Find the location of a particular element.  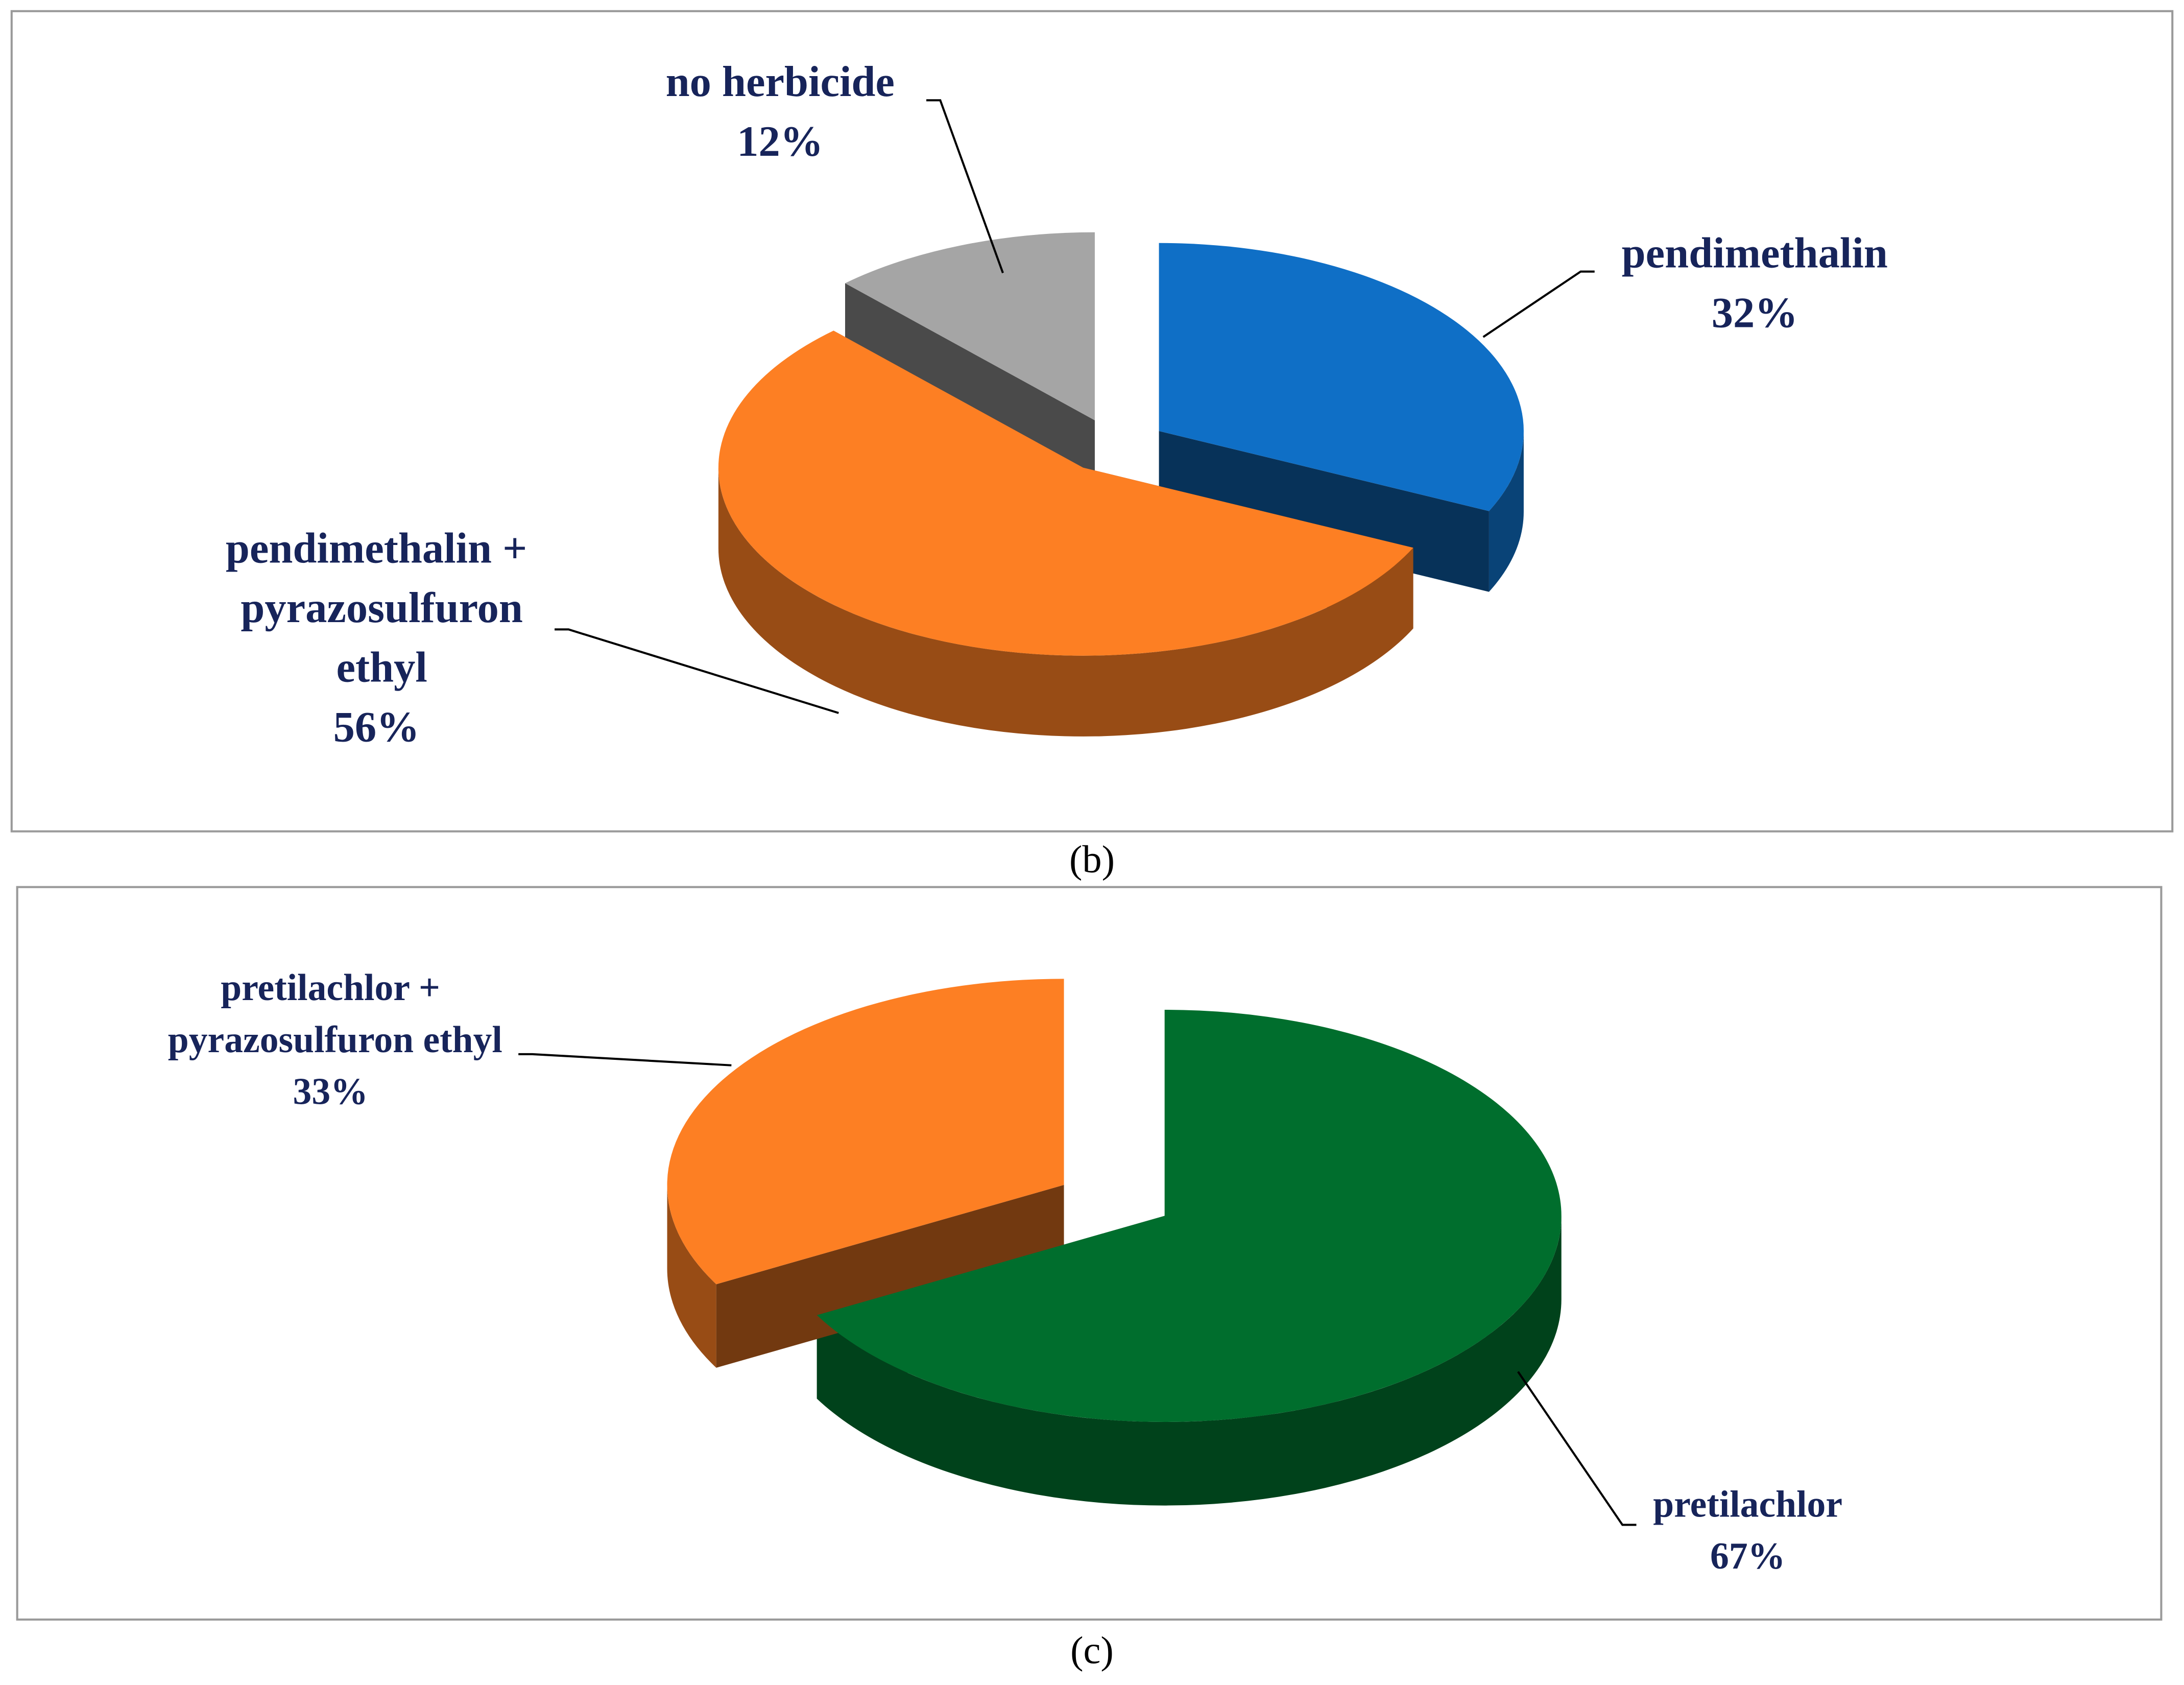

panel-caption: (c) is located at coordinates (1092, 1651).